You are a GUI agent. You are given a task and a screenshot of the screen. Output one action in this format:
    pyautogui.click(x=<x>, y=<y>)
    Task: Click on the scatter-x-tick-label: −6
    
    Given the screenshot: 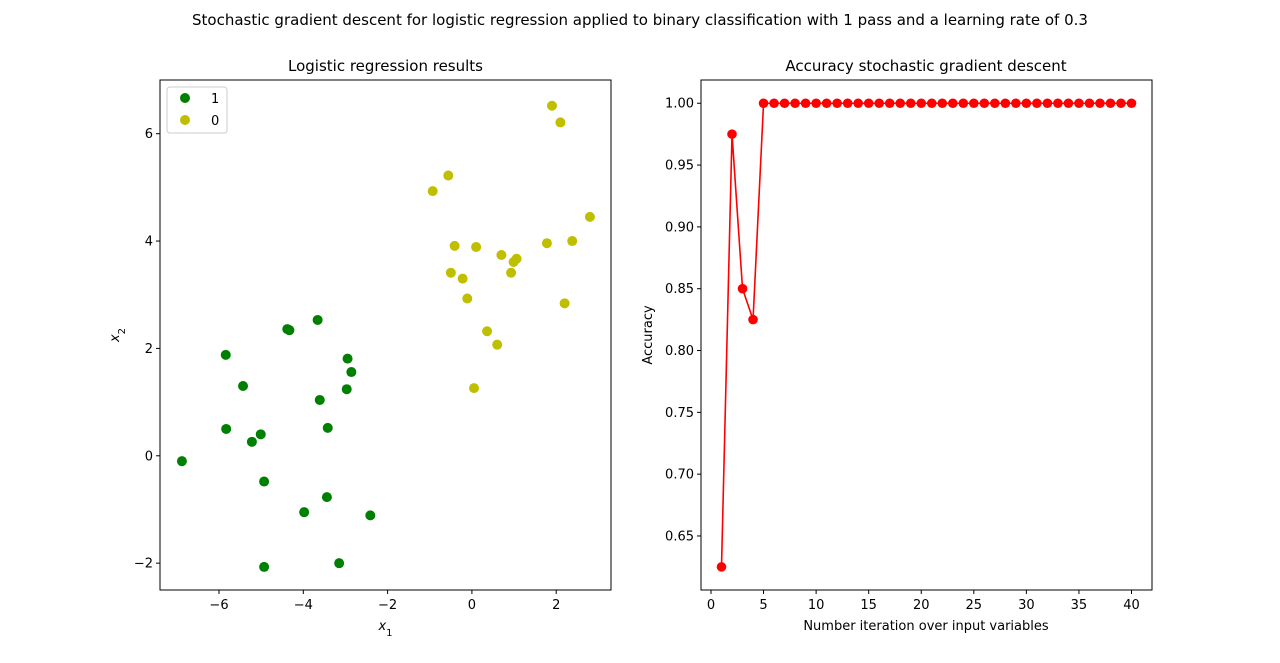 What is the action you would take?
    pyautogui.click(x=218, y=605)
    